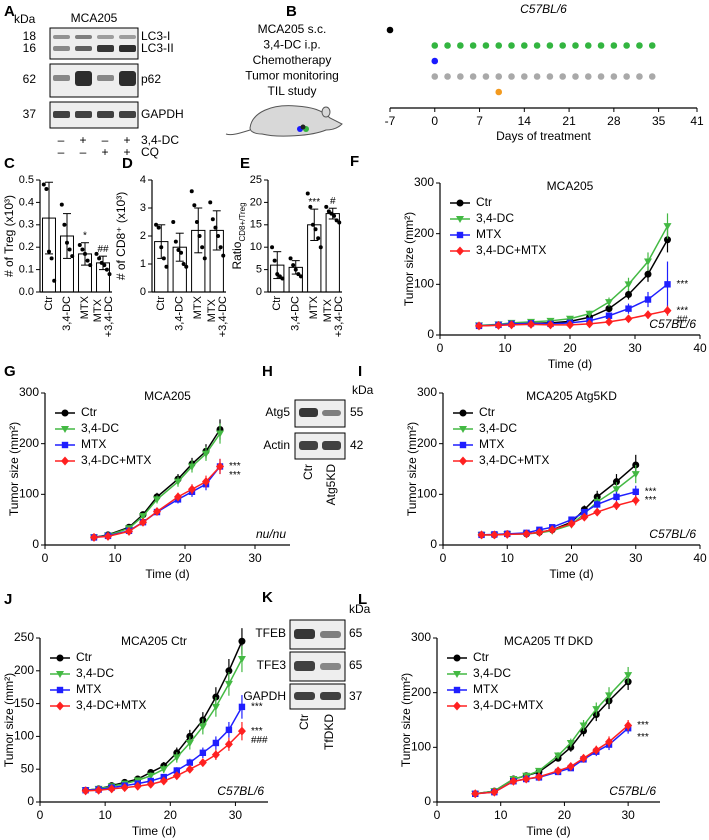  What do you see at coordinates (259, 270) in the screenshot?
I see `y-tick-label: 5` at bounding box center [259, 270].